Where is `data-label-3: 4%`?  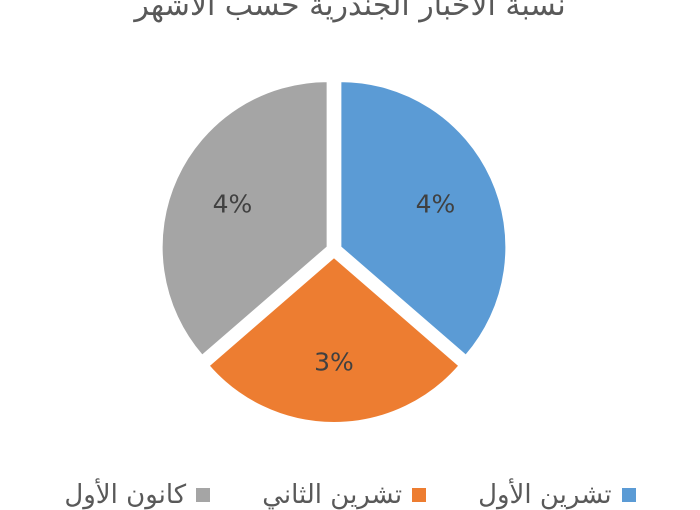 data-label-3: 4% is located at coordinates (233, 204).